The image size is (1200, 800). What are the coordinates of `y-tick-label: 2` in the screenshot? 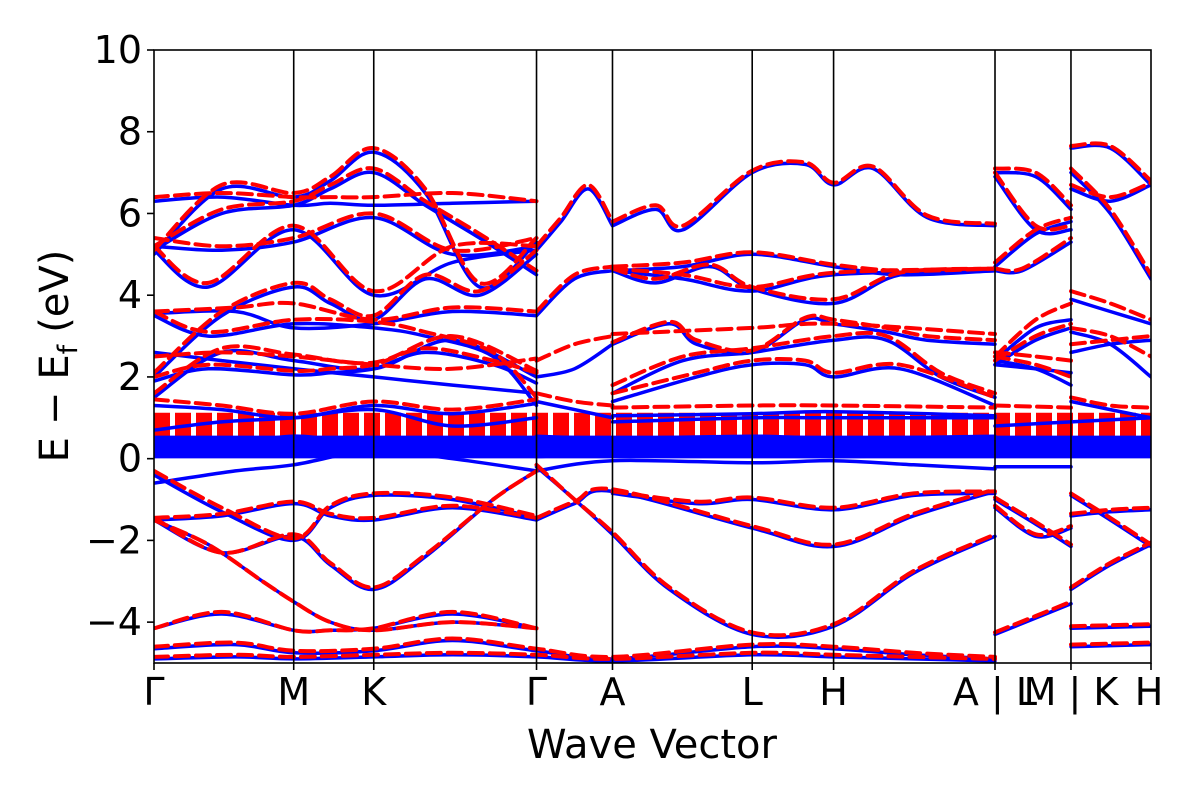 It's located at (130, 377).